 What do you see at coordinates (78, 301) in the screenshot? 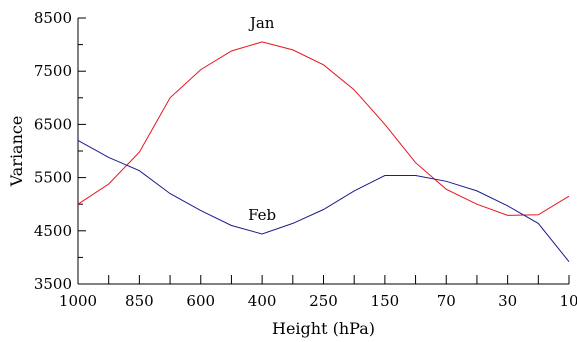
I see `x-tick-label: 1000` at bounding box center [78, 301].